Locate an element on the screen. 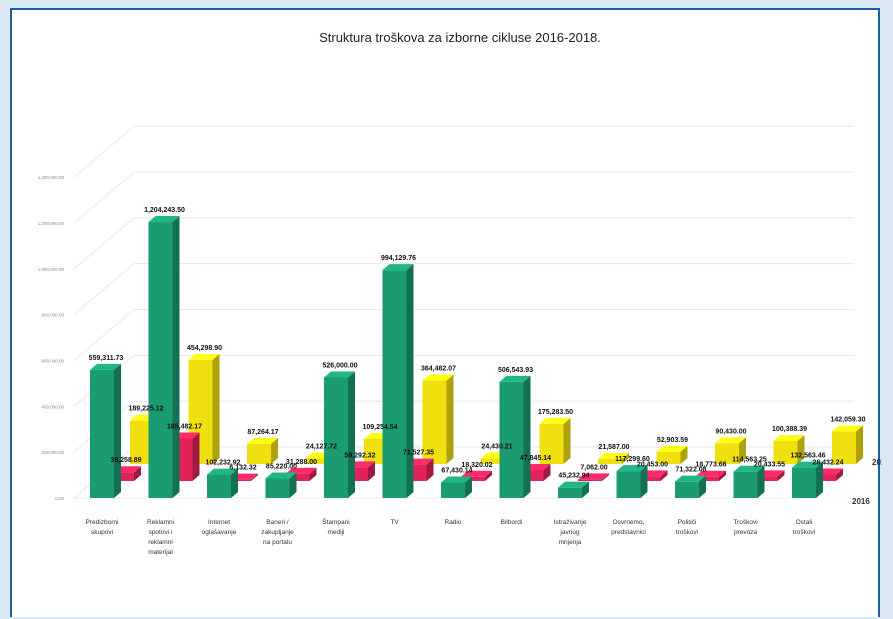 Image resolution: width=893 pixels, height=619 pixels. data-label: 109,254.54 is located at coordinates (379, 427).